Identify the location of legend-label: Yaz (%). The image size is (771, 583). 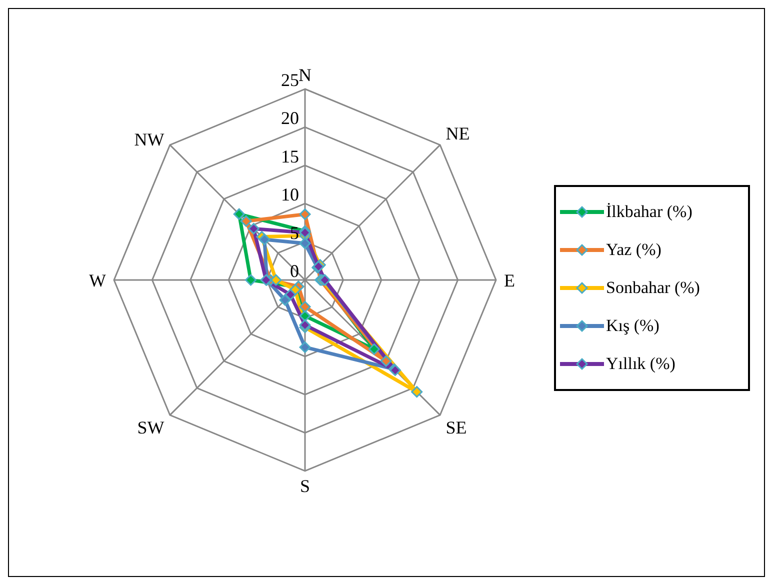
(634, 250).